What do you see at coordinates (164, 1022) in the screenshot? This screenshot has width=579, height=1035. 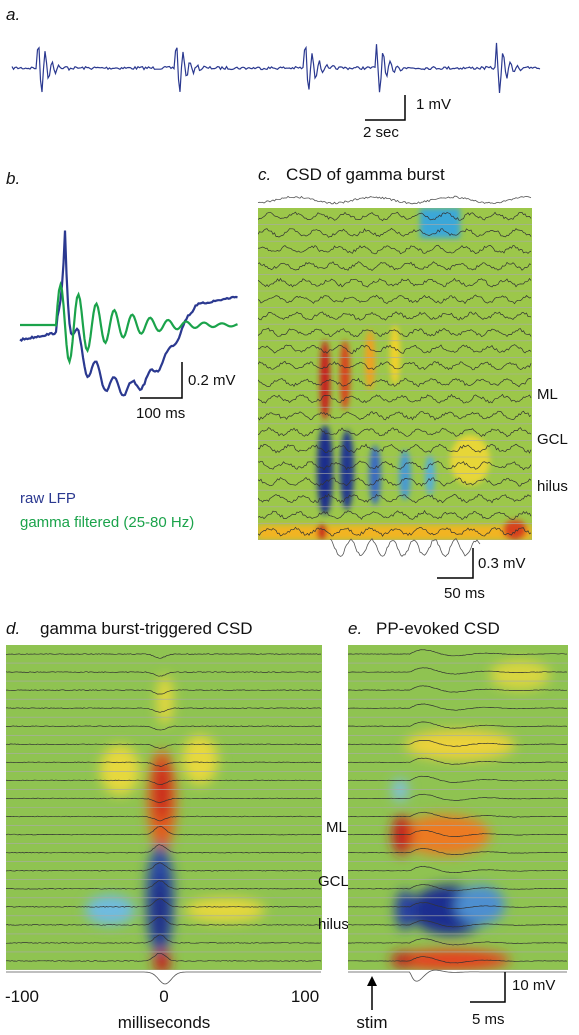 I see `x-axis-label: milliseconds` at bounding box center [164, 1022].